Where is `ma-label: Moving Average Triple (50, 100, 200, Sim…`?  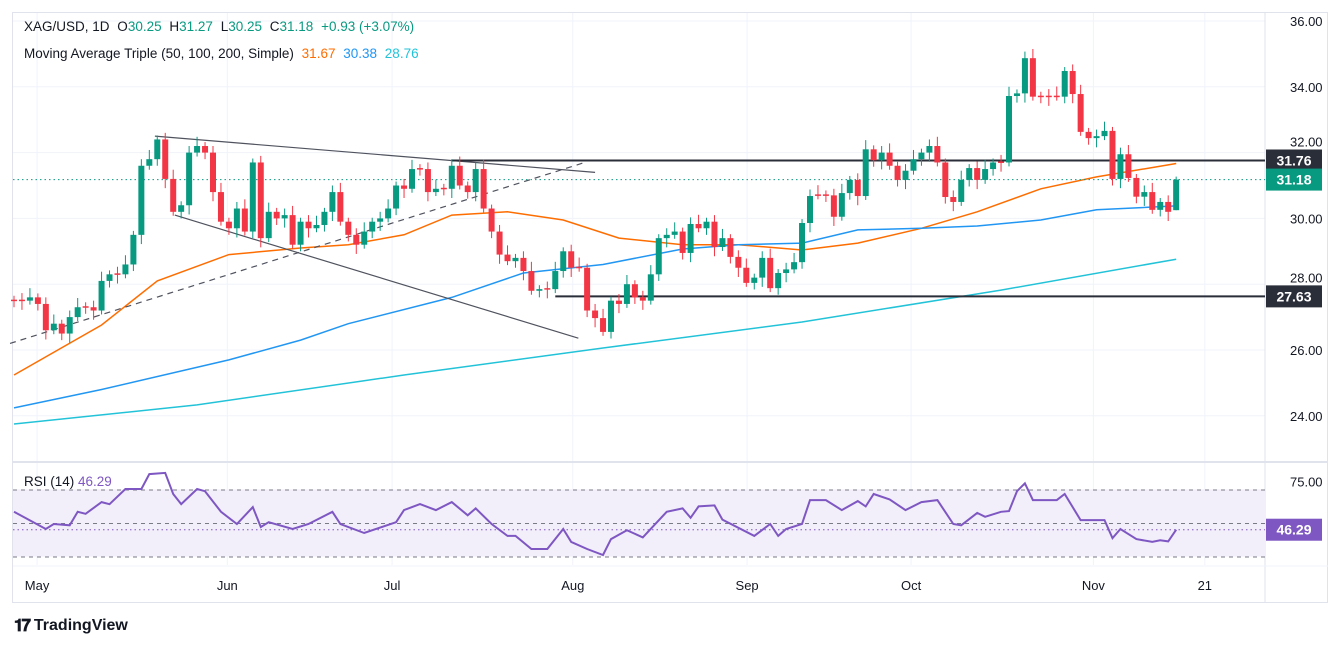
ma-label: Moving Average Triple (50, 100, 200, Sim… is located at coordinates (159, 53).